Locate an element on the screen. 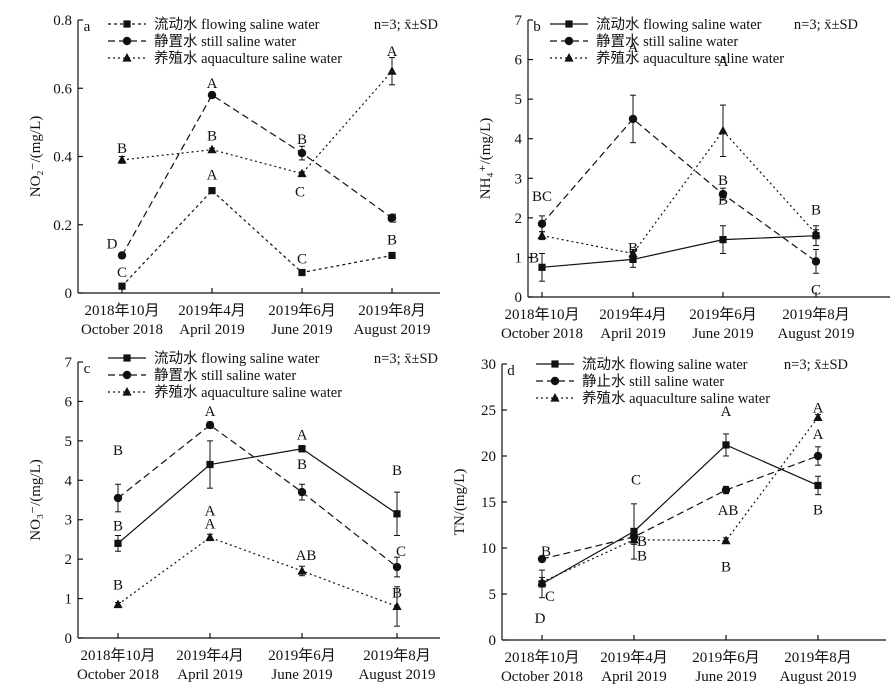 The height and width of the screenshot is (696, 890). y-tick-label: 25 is located at coordinates (488, 411).